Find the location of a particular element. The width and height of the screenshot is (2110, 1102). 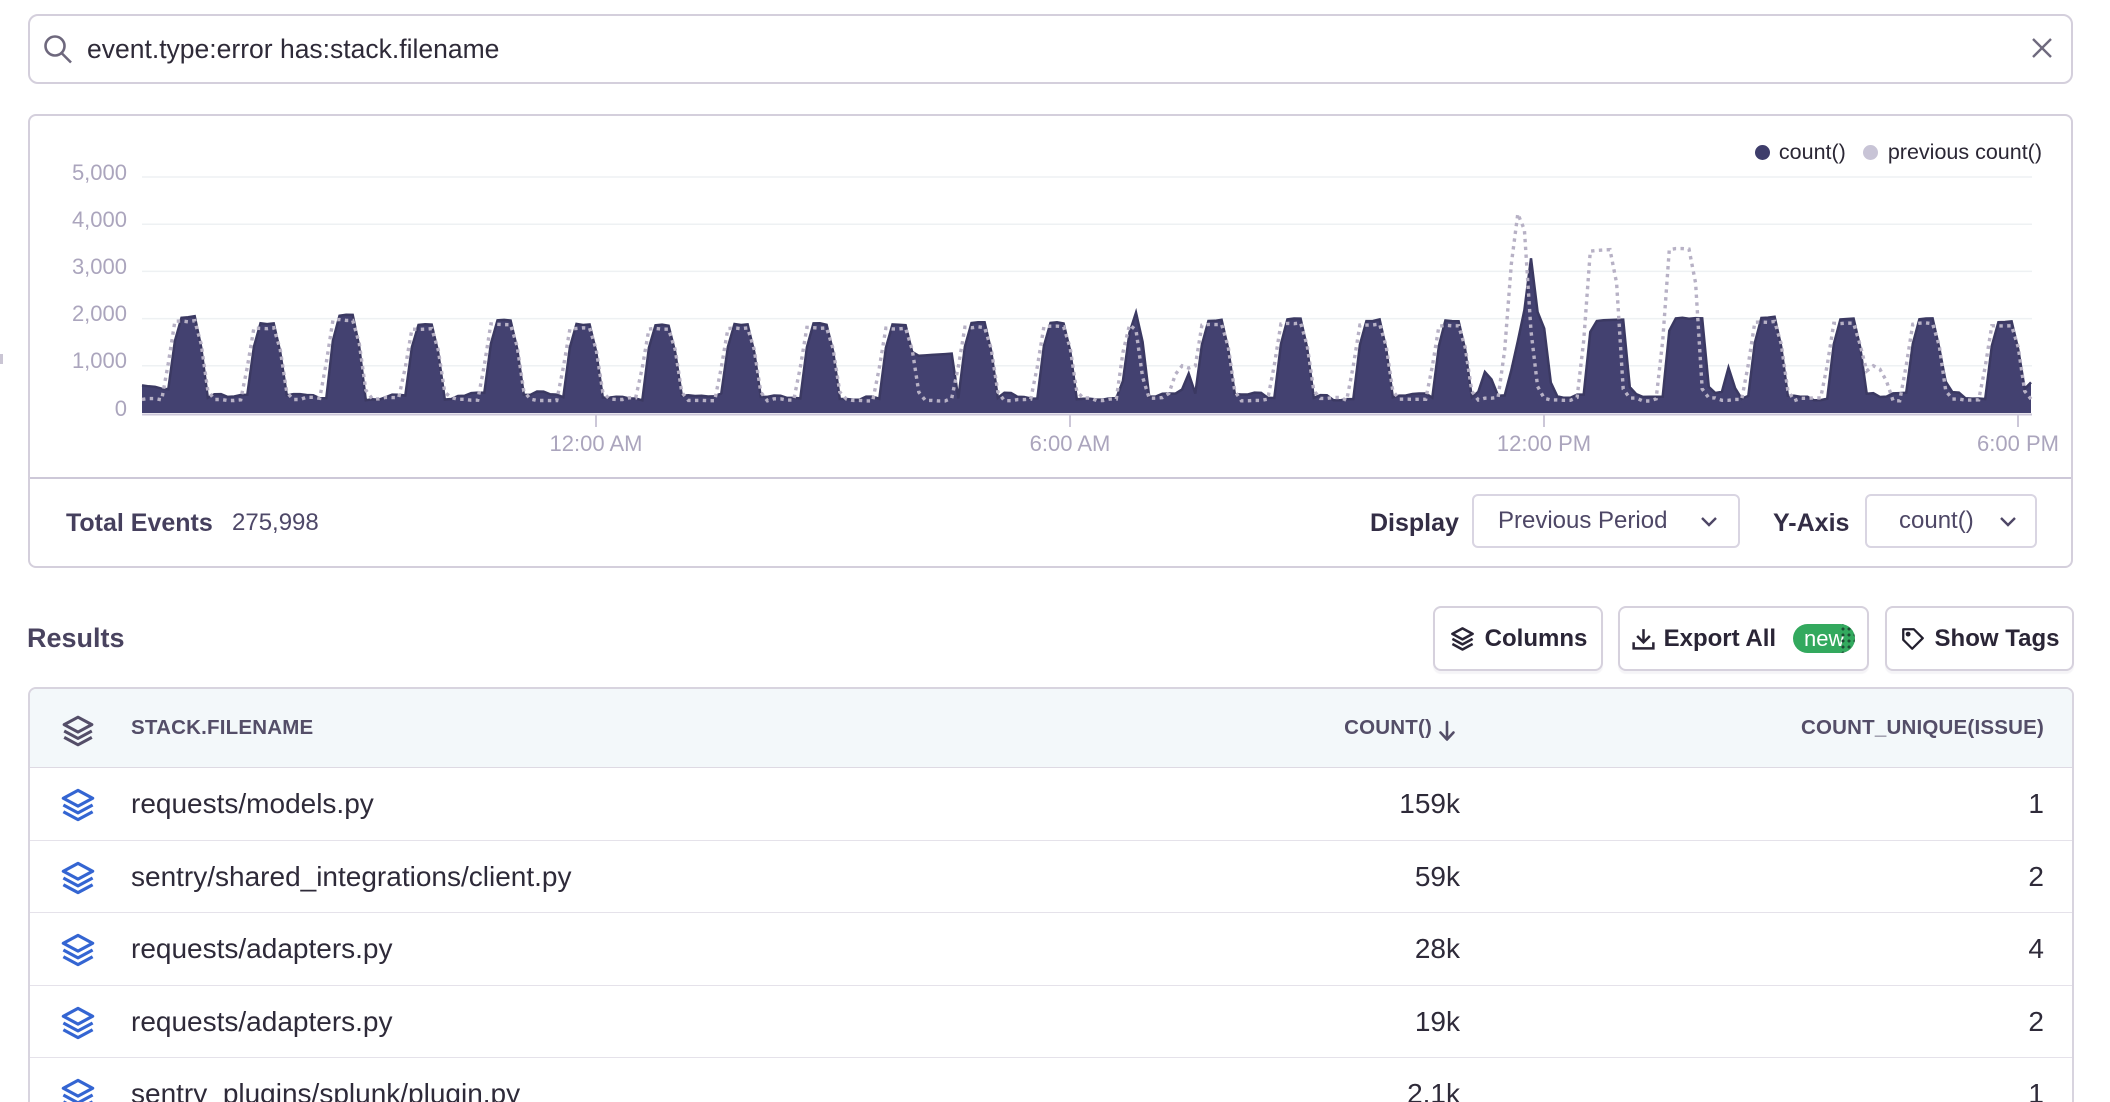

svg-text: 3,000 is located at coordinates (99, 266).